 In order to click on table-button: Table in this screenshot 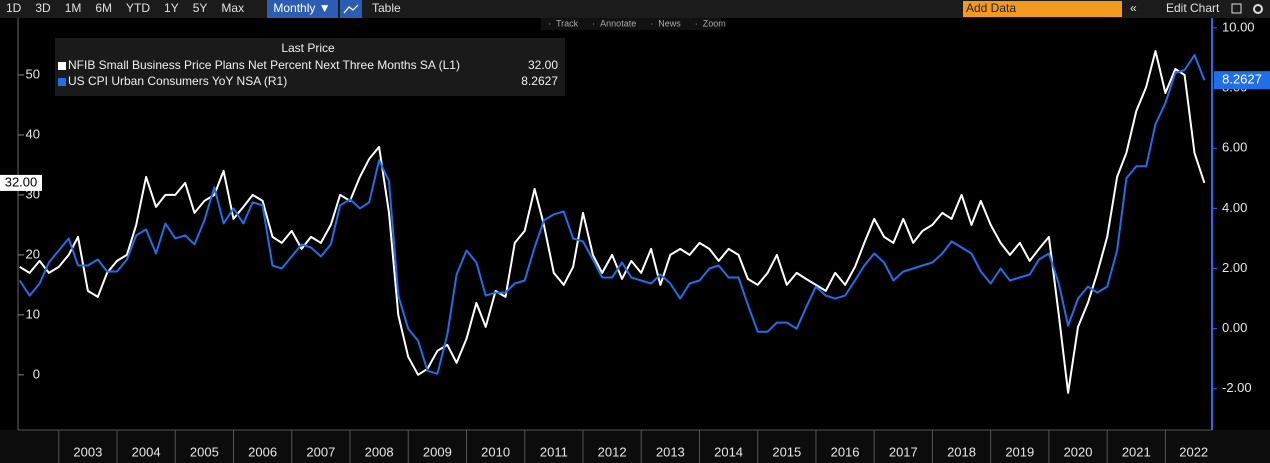, I will do `click(386, 8)`.